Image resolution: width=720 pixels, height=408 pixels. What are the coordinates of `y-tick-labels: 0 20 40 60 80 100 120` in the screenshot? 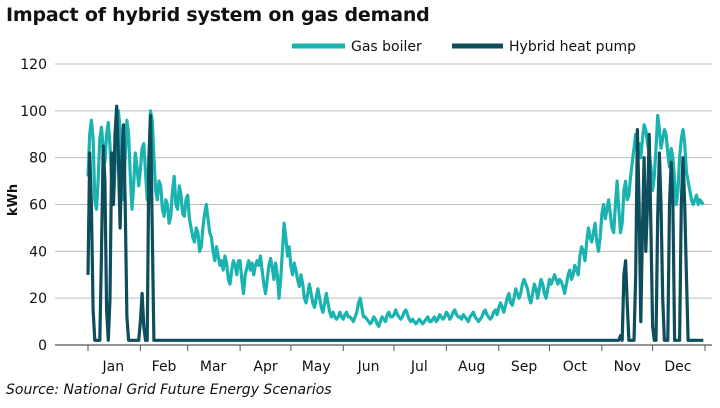 It's located at (33, 205).